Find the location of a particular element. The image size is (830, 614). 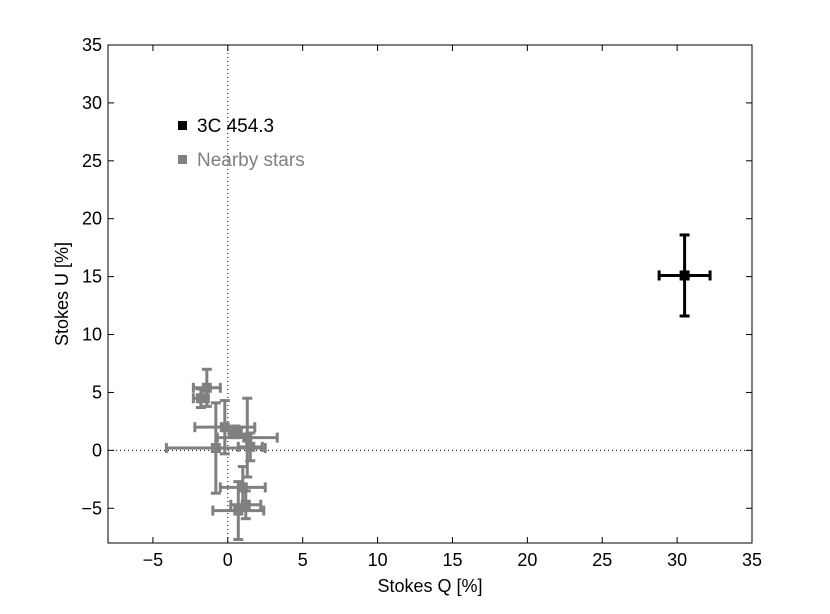

legend-label: Nearby stars is located at coordinates (251, 160).